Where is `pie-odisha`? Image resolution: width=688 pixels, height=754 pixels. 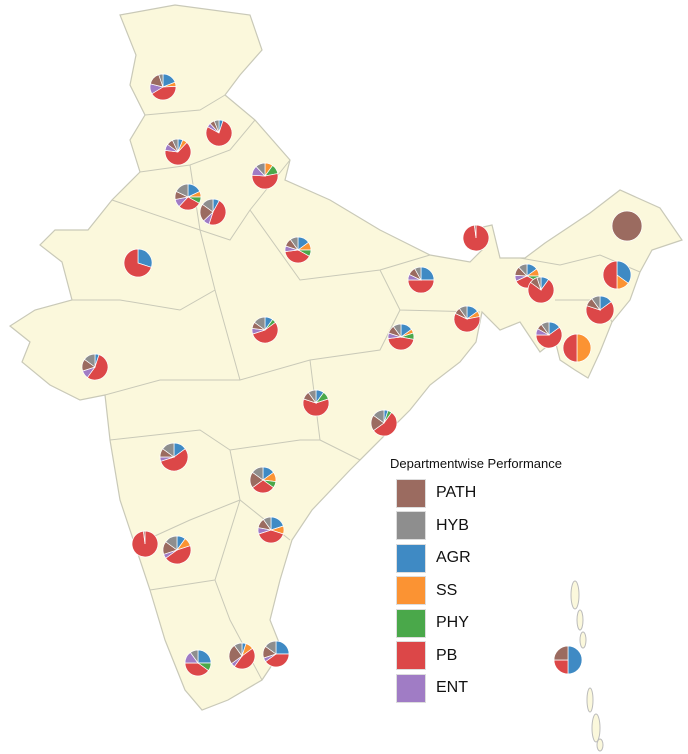 pie-odisha is located at coordinates (384, 423).